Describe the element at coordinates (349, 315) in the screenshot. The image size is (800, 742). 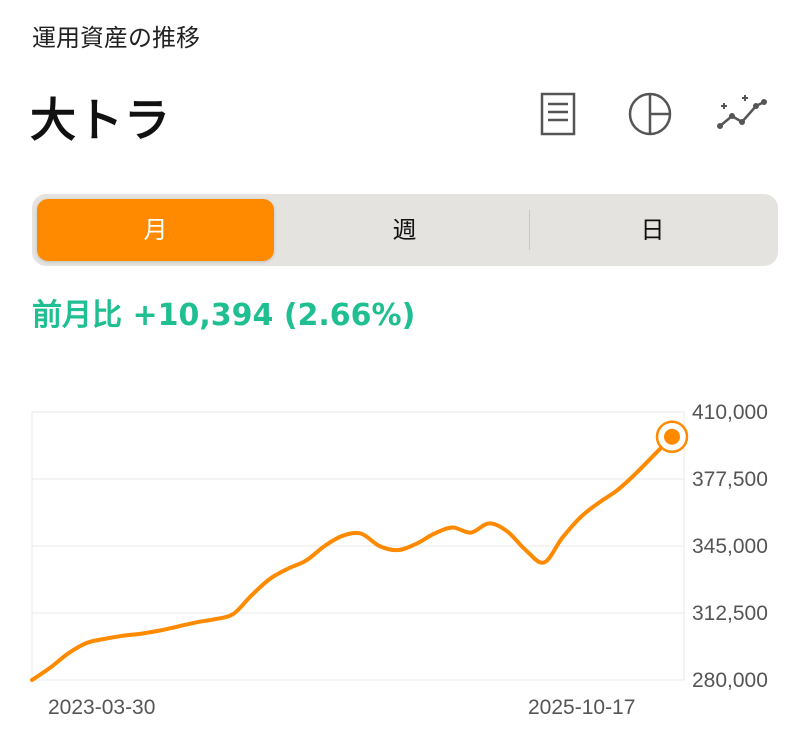
I see `change-percent: (2.66%)` at that location.